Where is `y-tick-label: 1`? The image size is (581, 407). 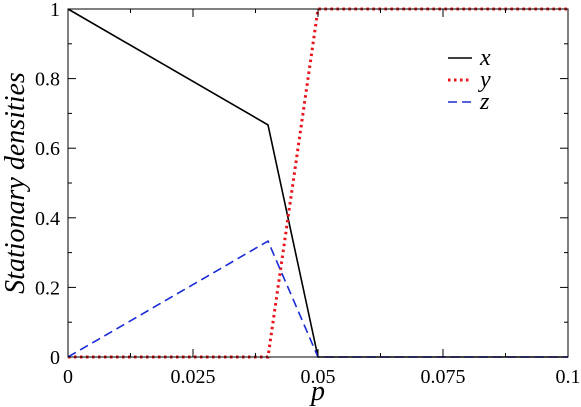 y-tick-label: 1 is located at coordinates (55, 10).